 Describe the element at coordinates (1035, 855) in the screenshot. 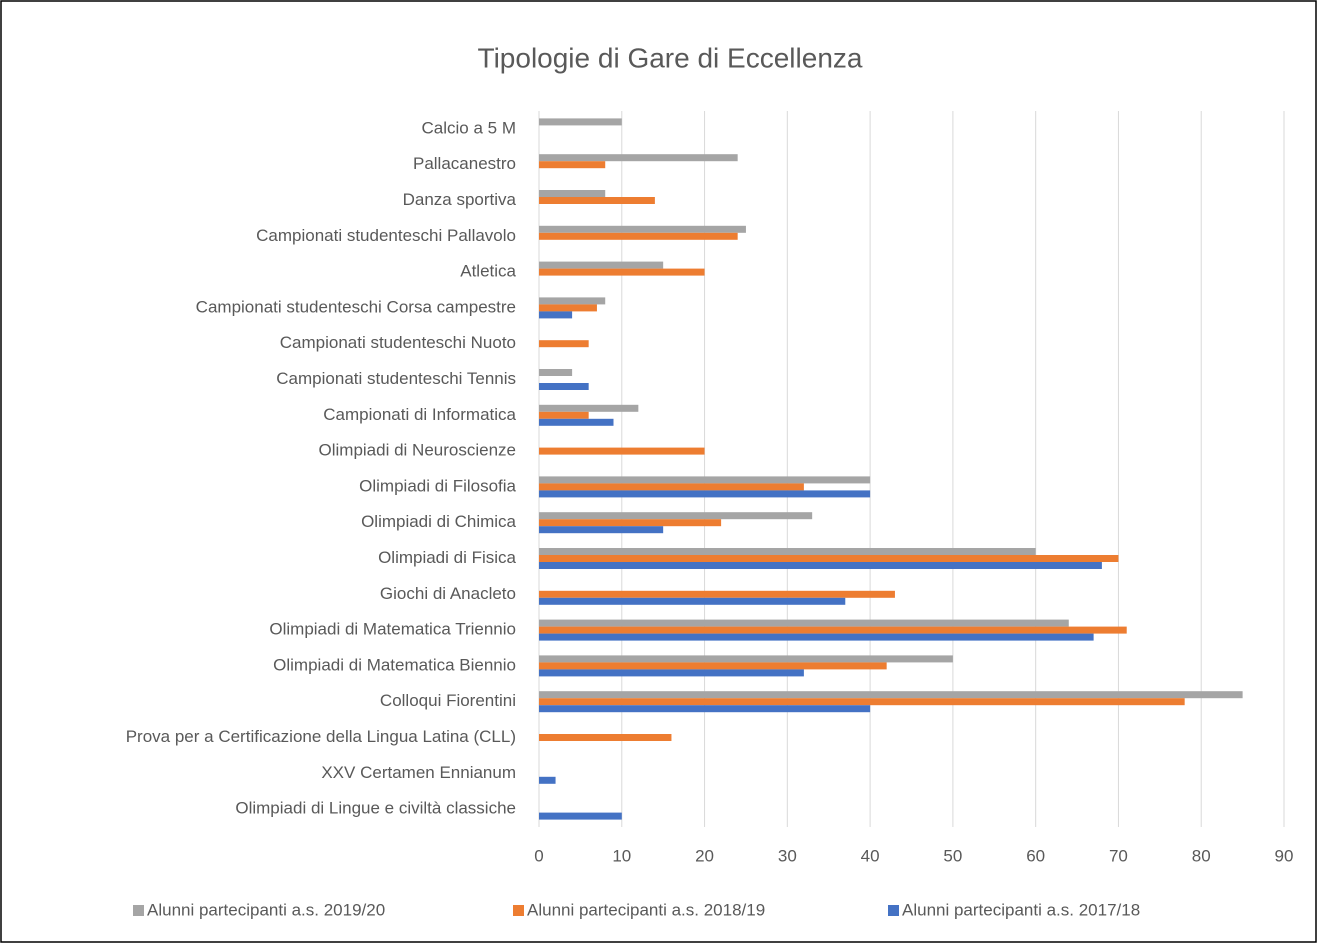

I see `x-tick-label: 60` at that location.